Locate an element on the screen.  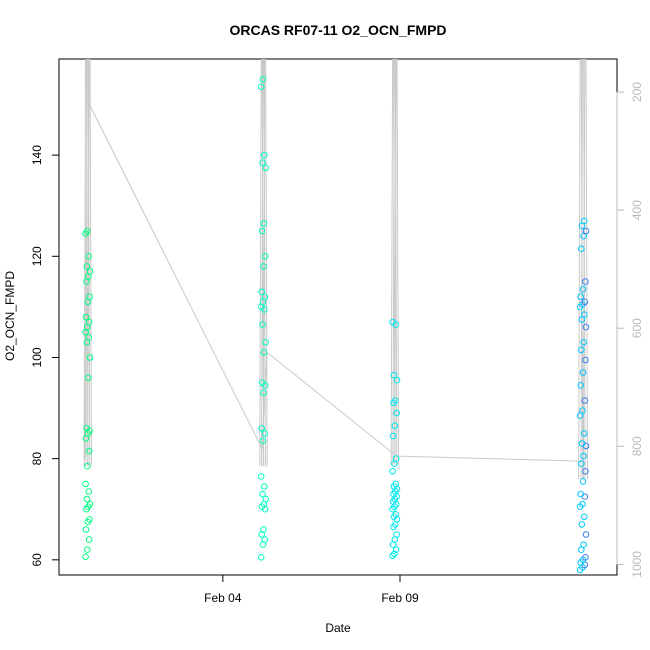
y-tick-label: 80 is located at coordinates (37, 459).